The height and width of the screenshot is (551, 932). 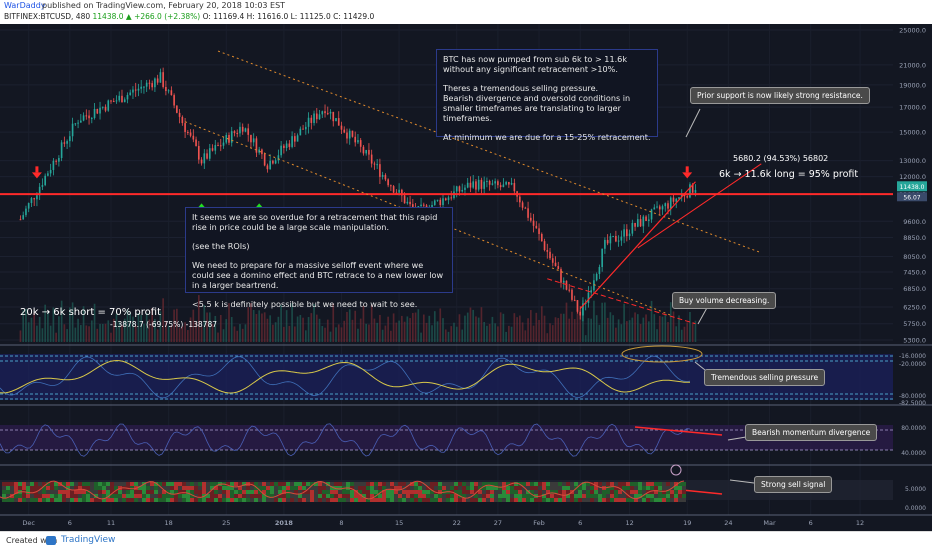 What do you see at coordinates (25, 5) in the screenshot?
I see `author-link: WarDaddy` at bounding box center [25, 5].